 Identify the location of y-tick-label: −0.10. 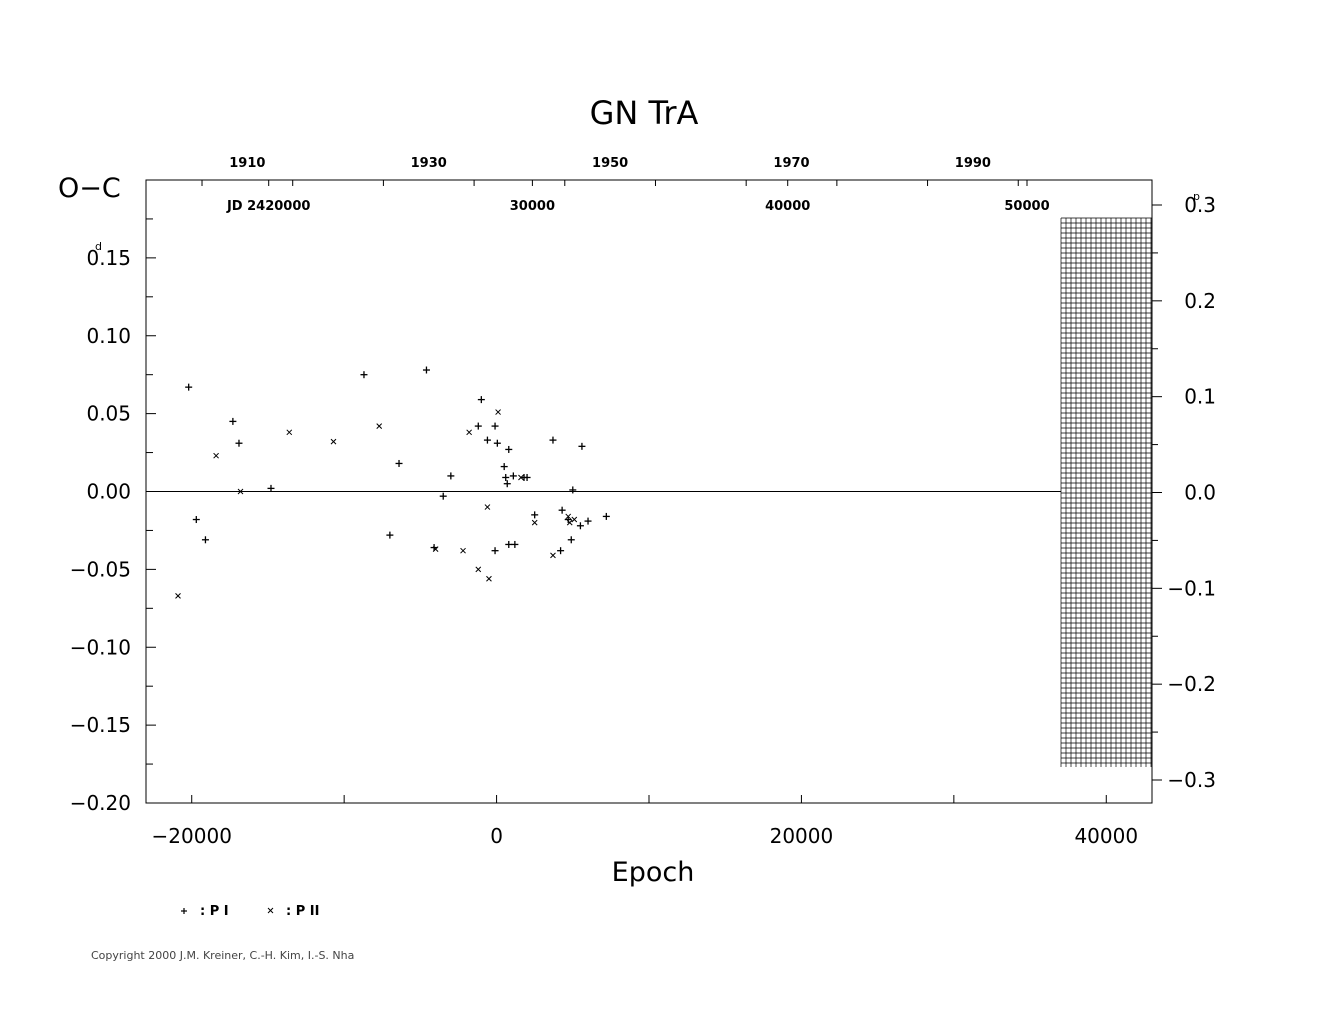
(100, 647).